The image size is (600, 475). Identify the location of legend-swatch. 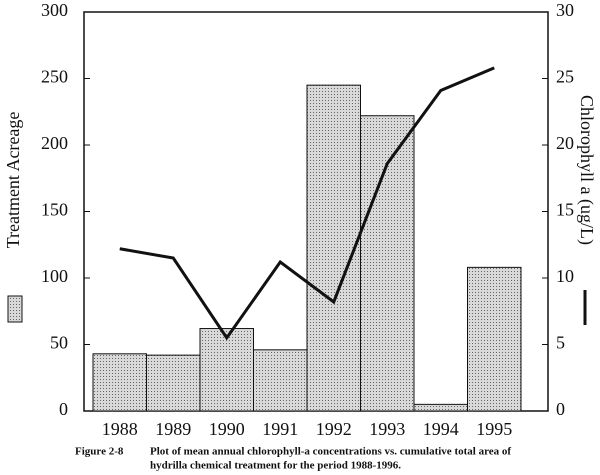
(15, 309).